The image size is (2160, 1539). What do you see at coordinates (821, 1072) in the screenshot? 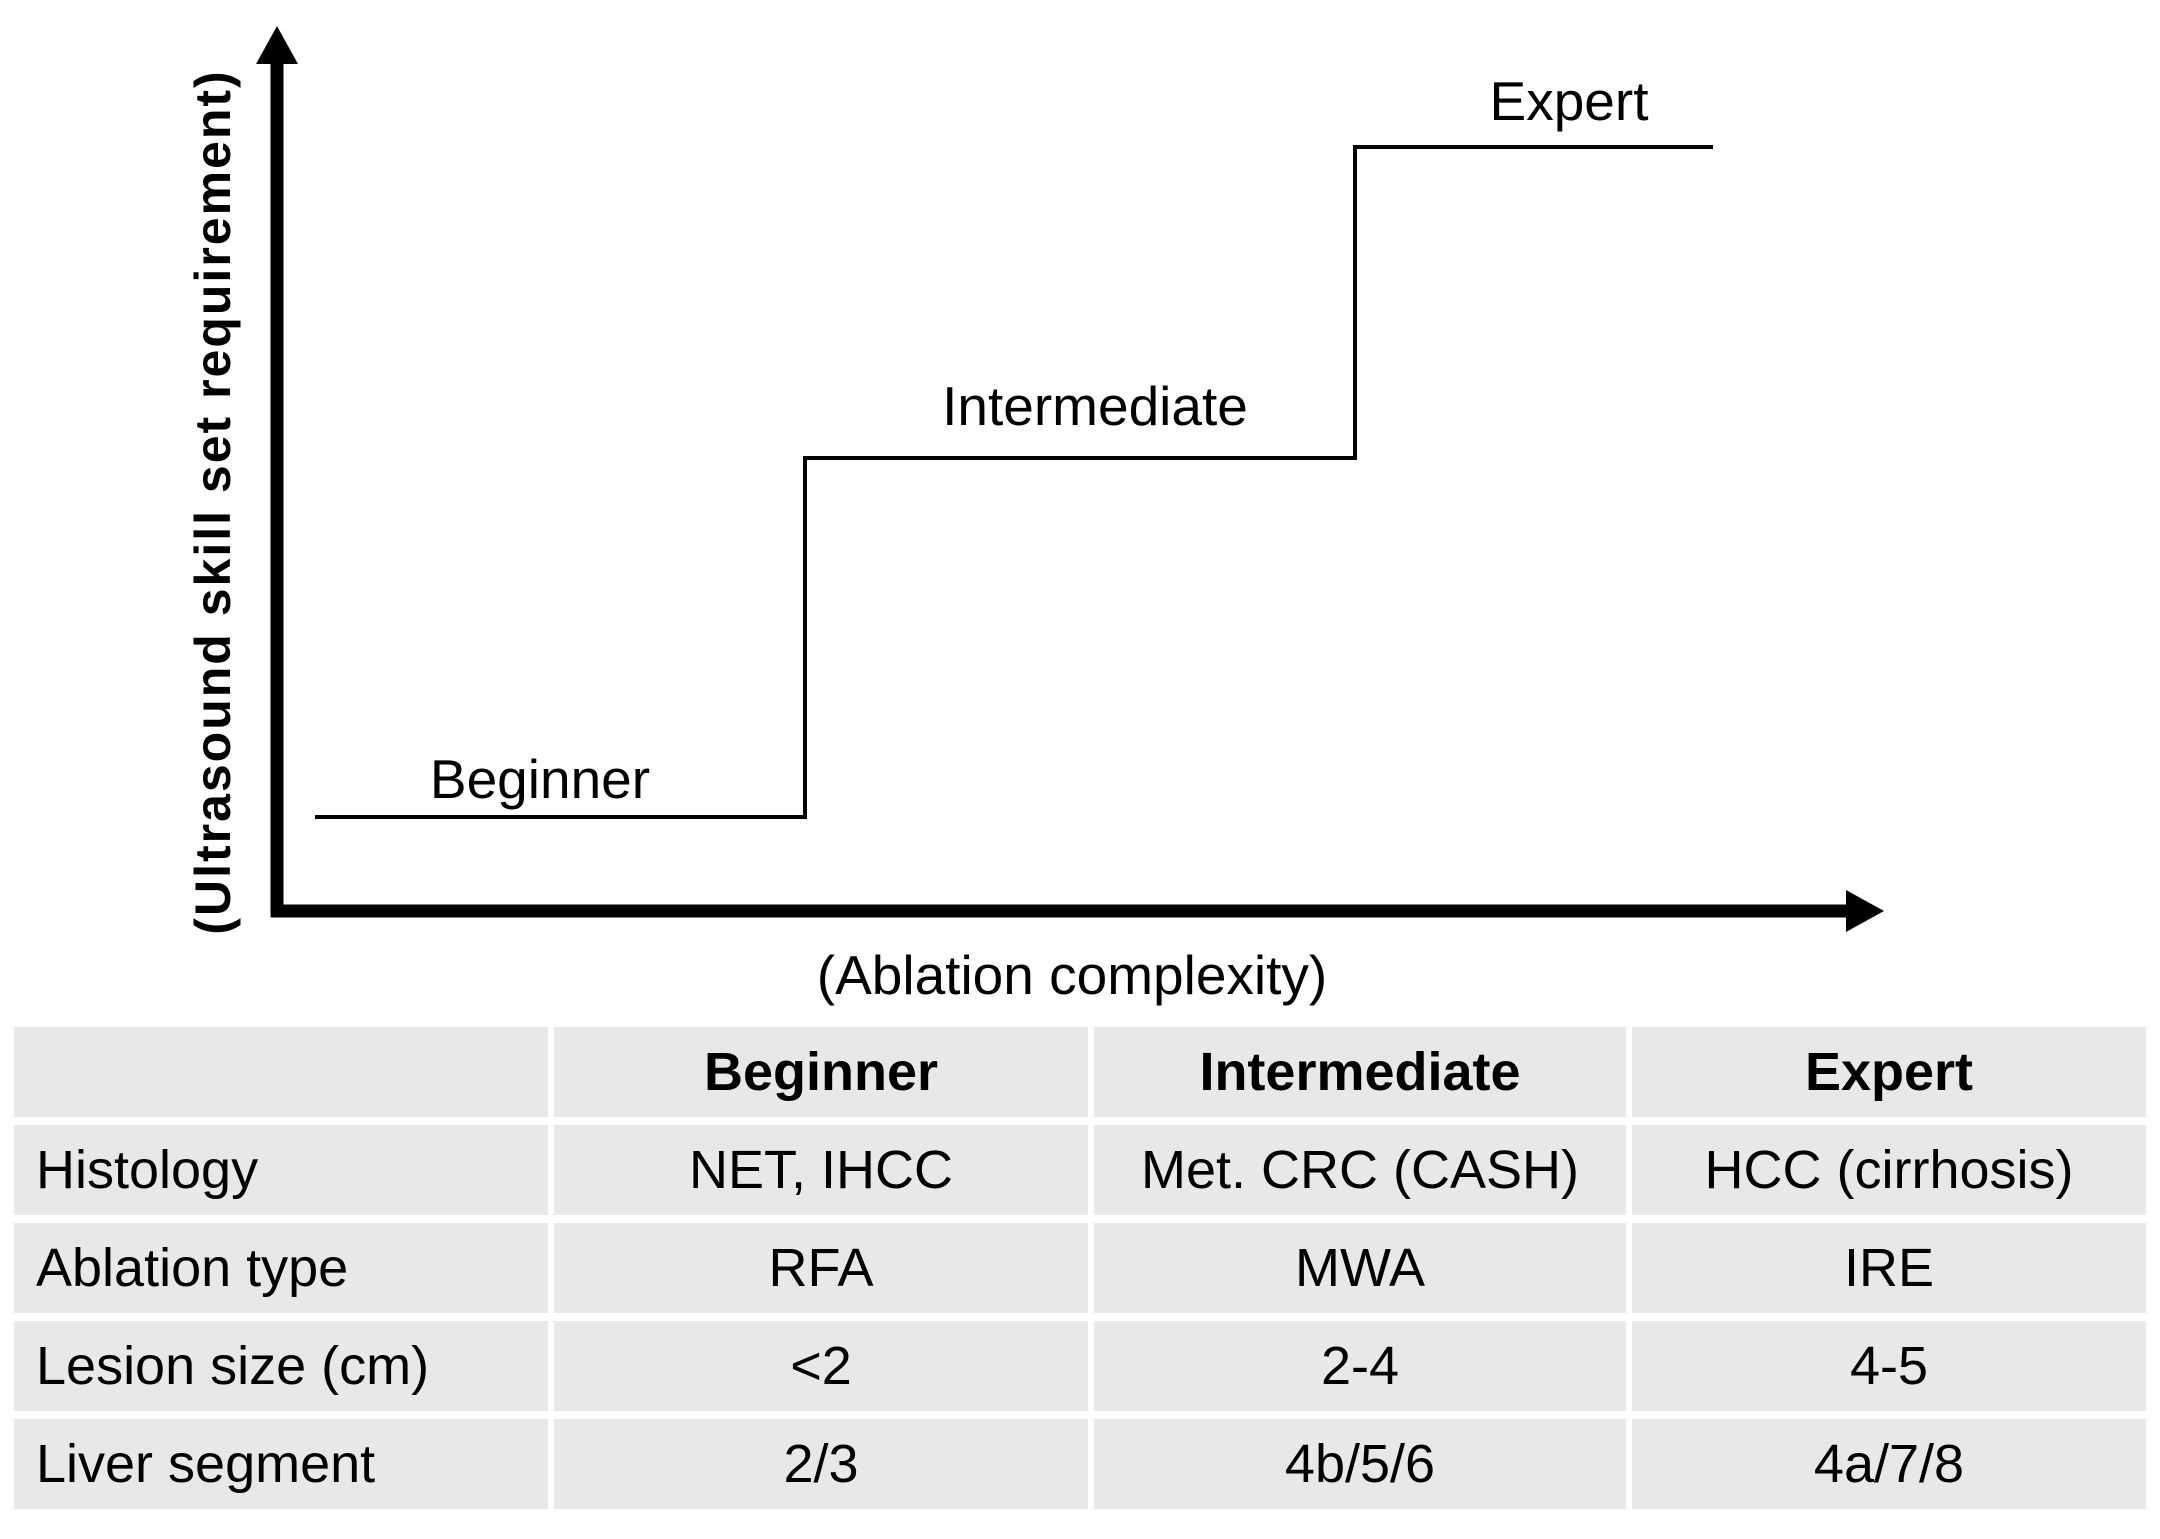
I see `table-header-beginner: Beginner` at bounding box center [821, 1072].